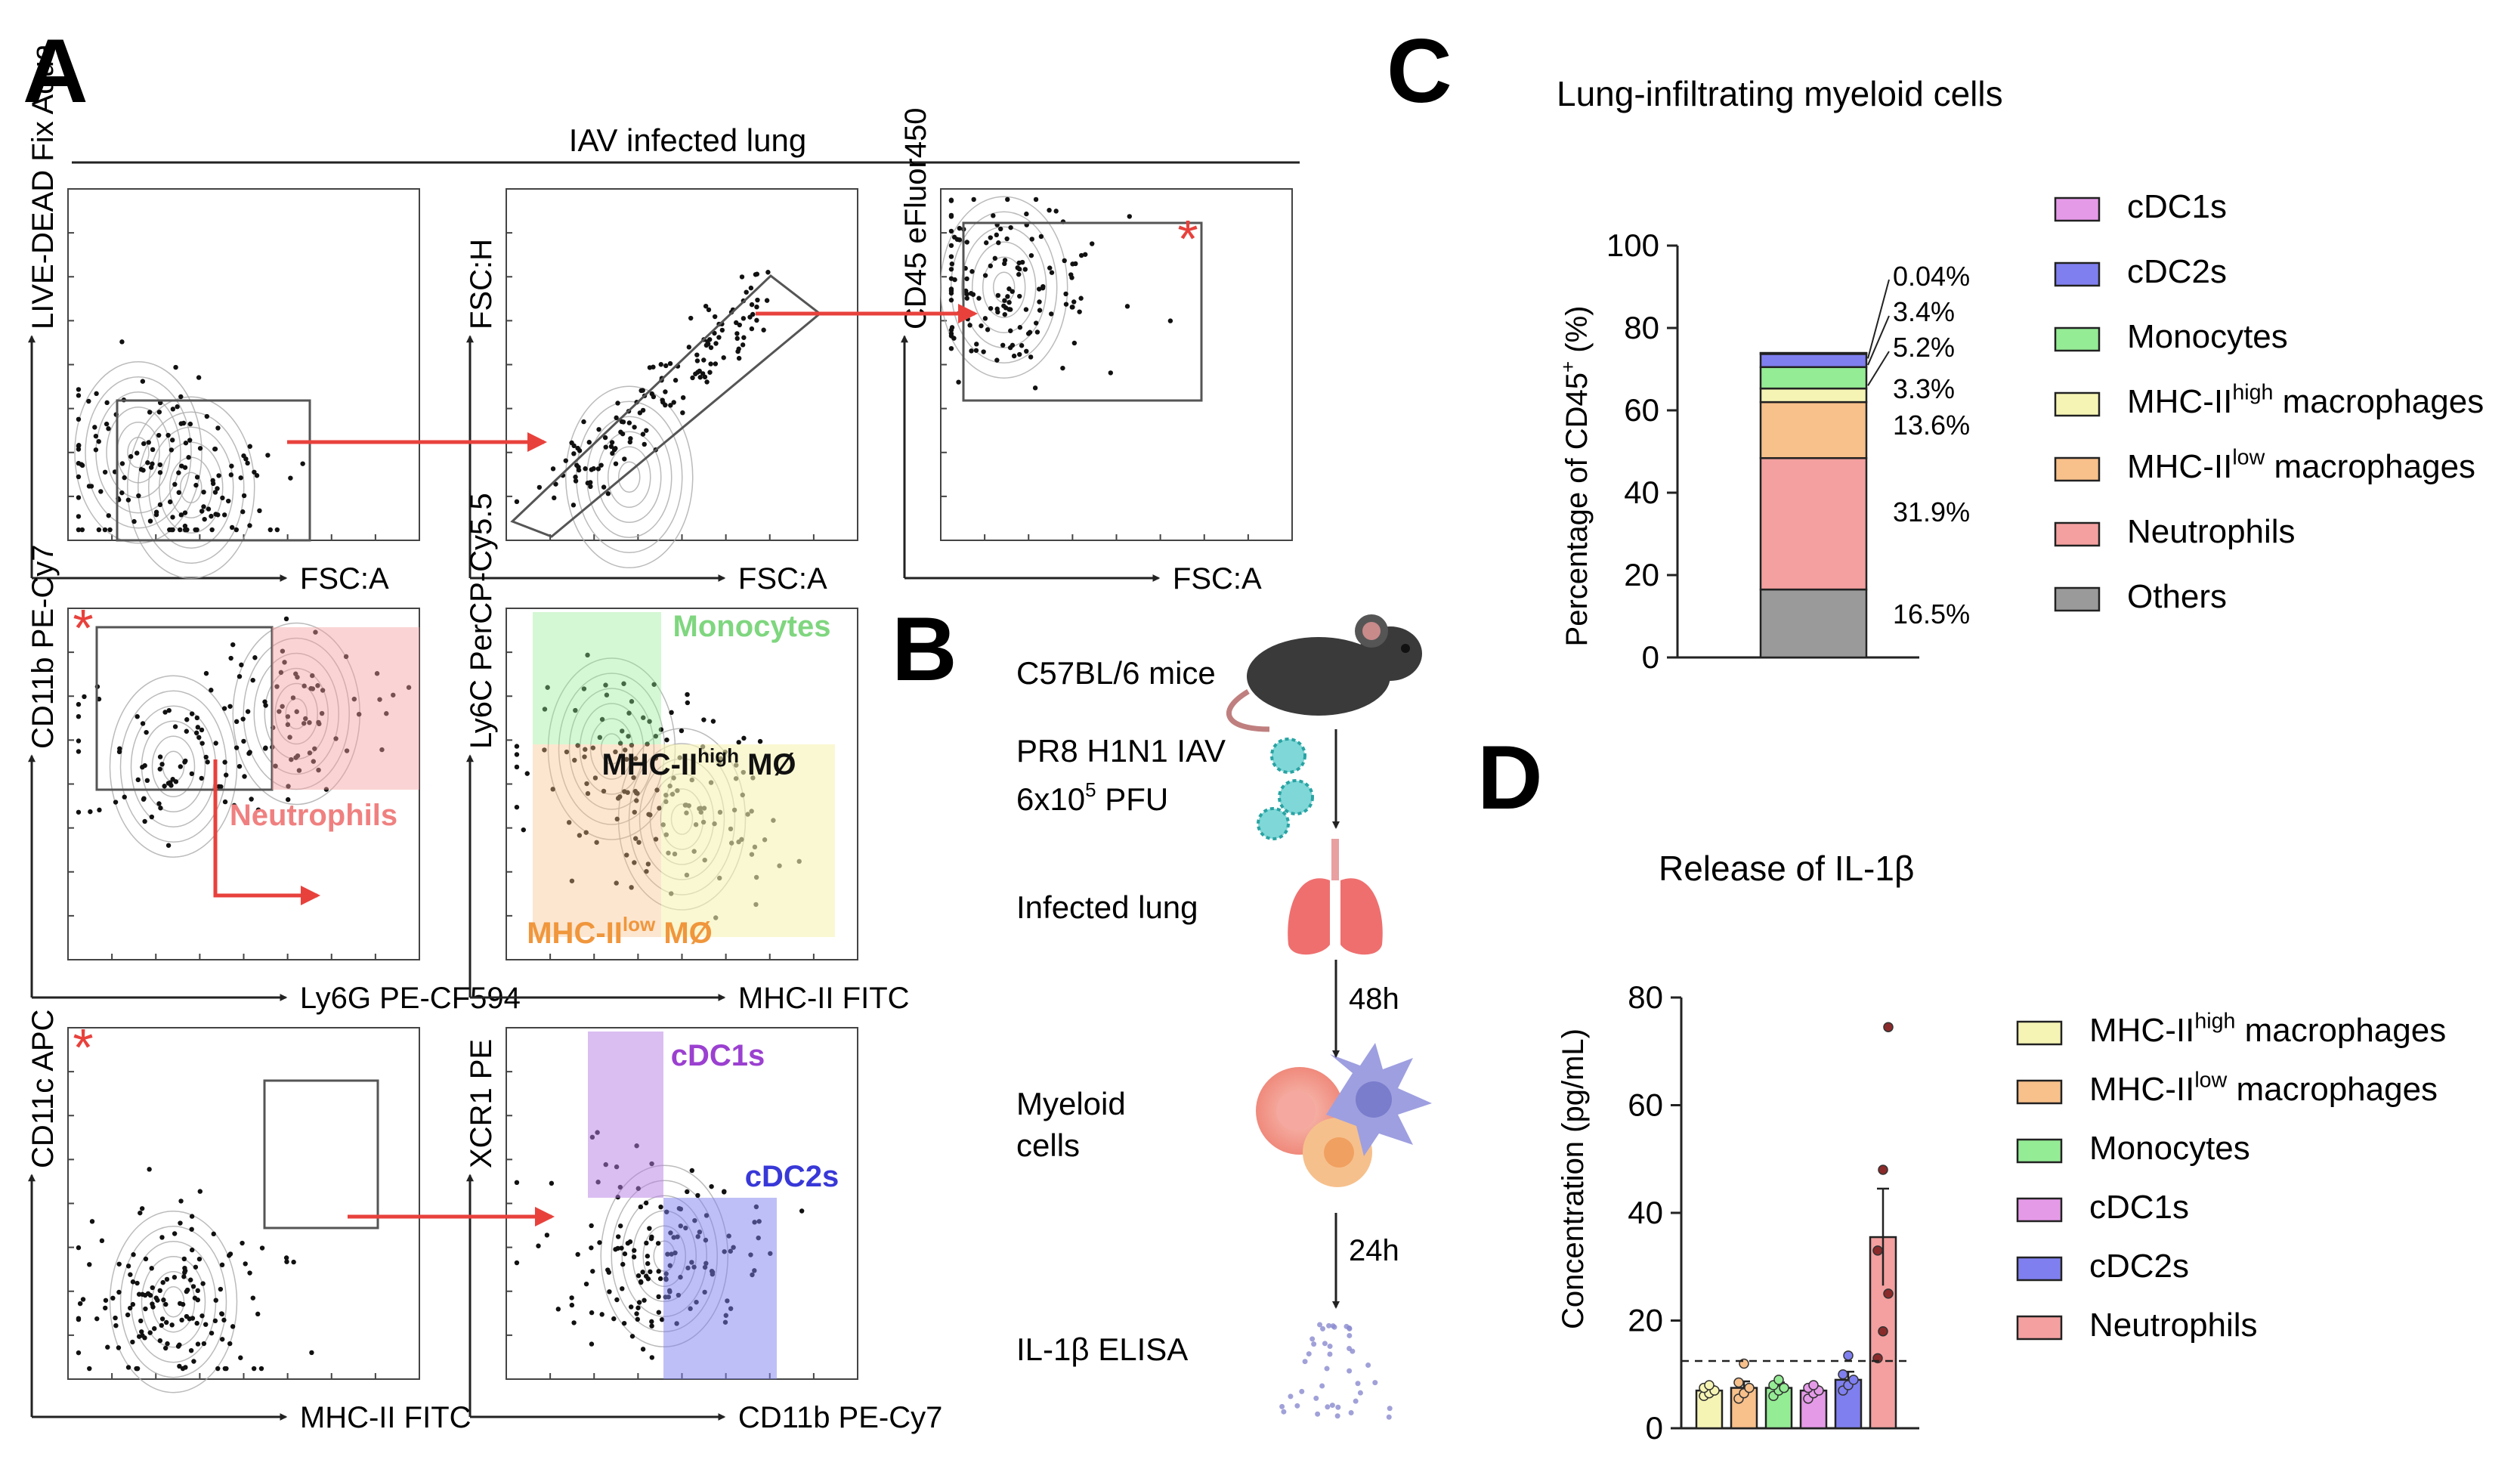 This screenshot has height=1463, width=2520. Describe the element at coordinates (1060, 293) in the screenshot. I see `event-dots` at that location.